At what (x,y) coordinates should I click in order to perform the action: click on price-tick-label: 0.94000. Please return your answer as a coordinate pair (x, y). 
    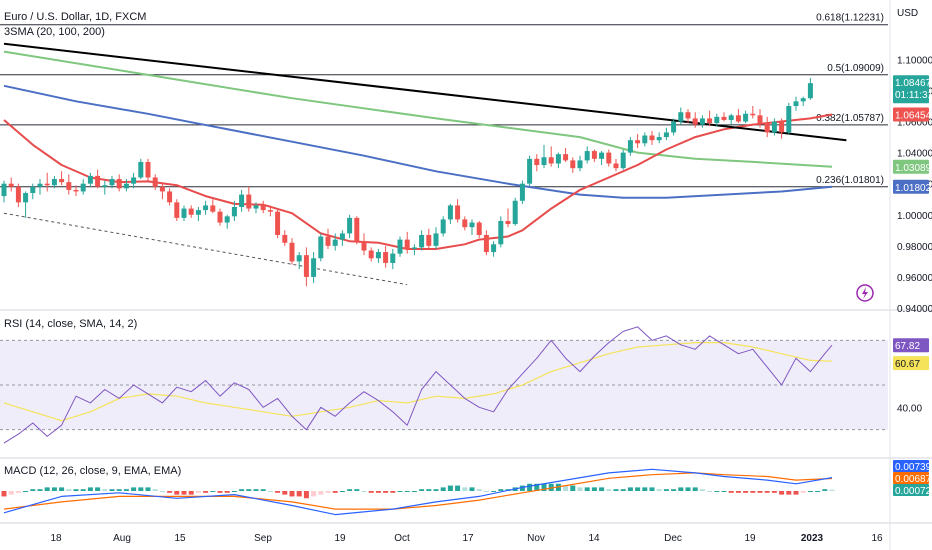
    Looking at the image, I should click on (914, 309).